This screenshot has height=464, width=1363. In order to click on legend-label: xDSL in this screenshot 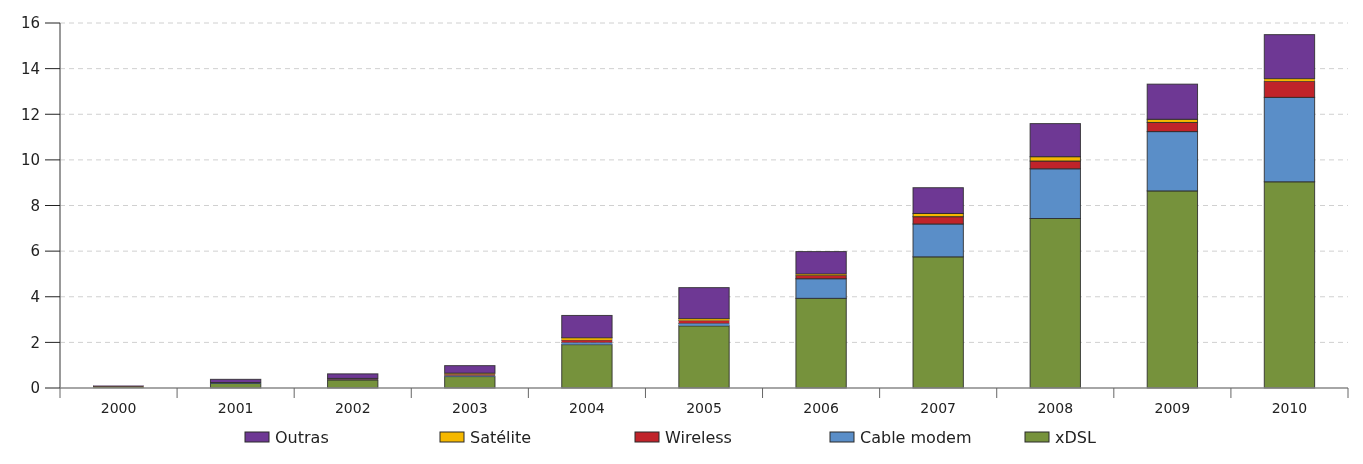, I will do `click(1075, 437)`.